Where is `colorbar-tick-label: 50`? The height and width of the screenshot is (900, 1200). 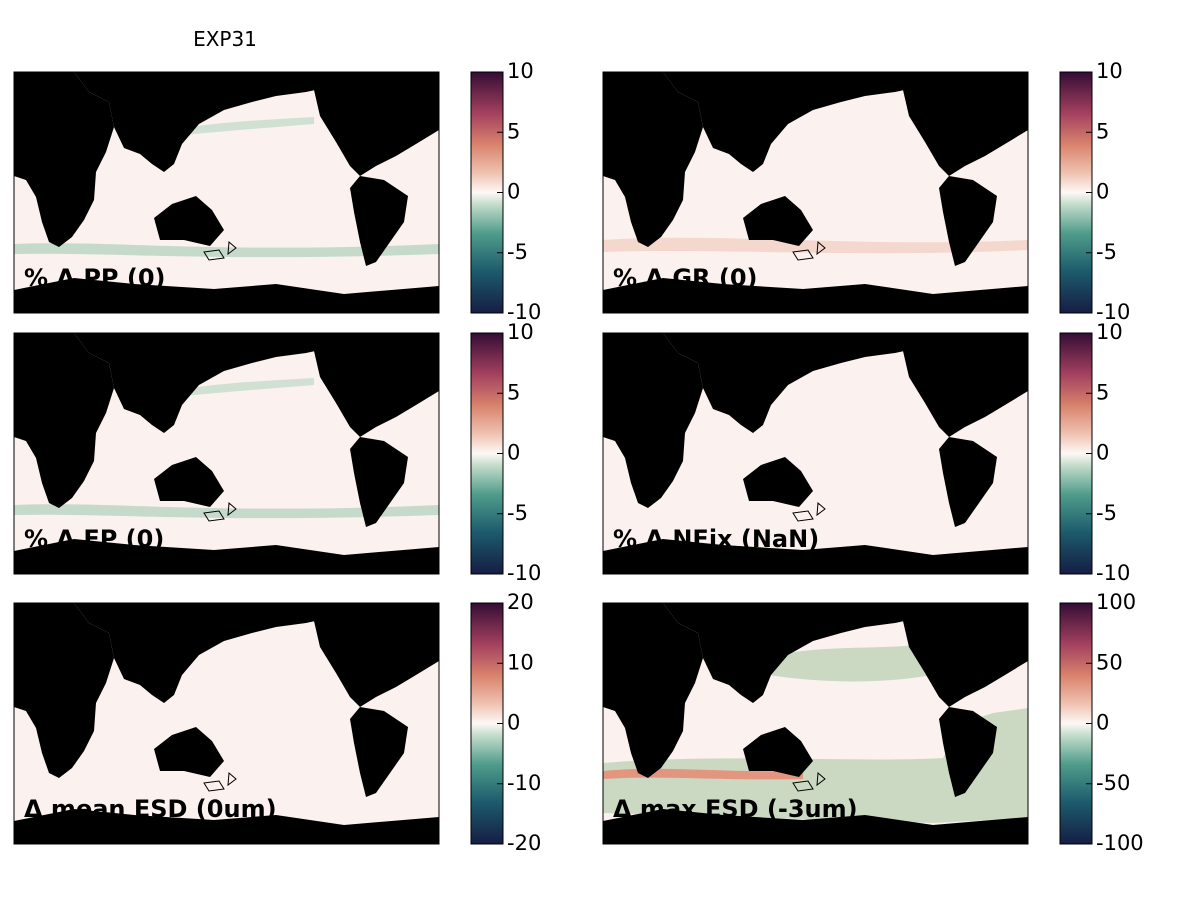 colorbar-tick-label: 50 is located at coordinates (1109, 662).